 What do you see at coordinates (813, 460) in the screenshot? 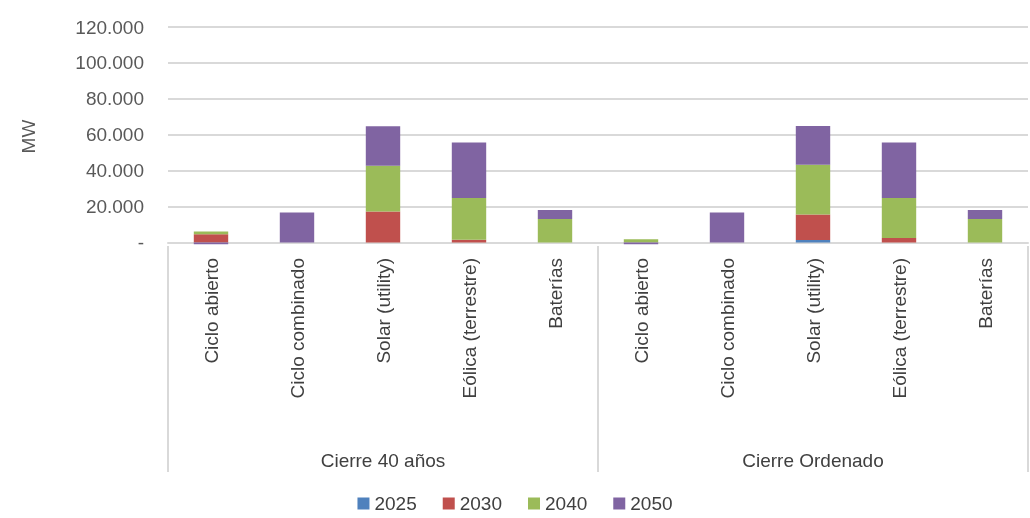
I see `text: Cierre Ordenado` at bounding box center [813, 460].